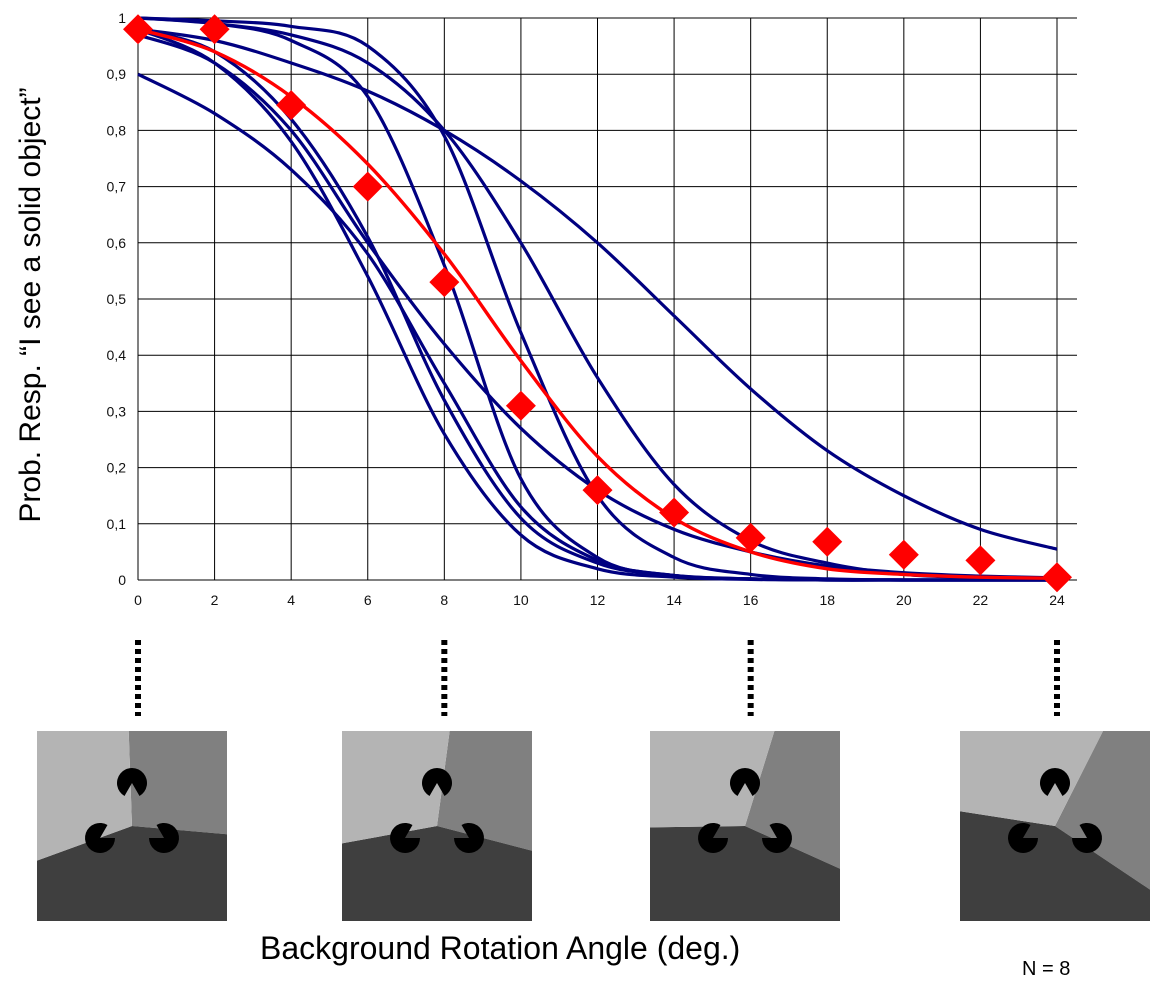 This screenshot has height=1000, width=1150. Describe the element at coordinates (598, 600) in the screenshot. I see `x-tick-label: 12` at that location.